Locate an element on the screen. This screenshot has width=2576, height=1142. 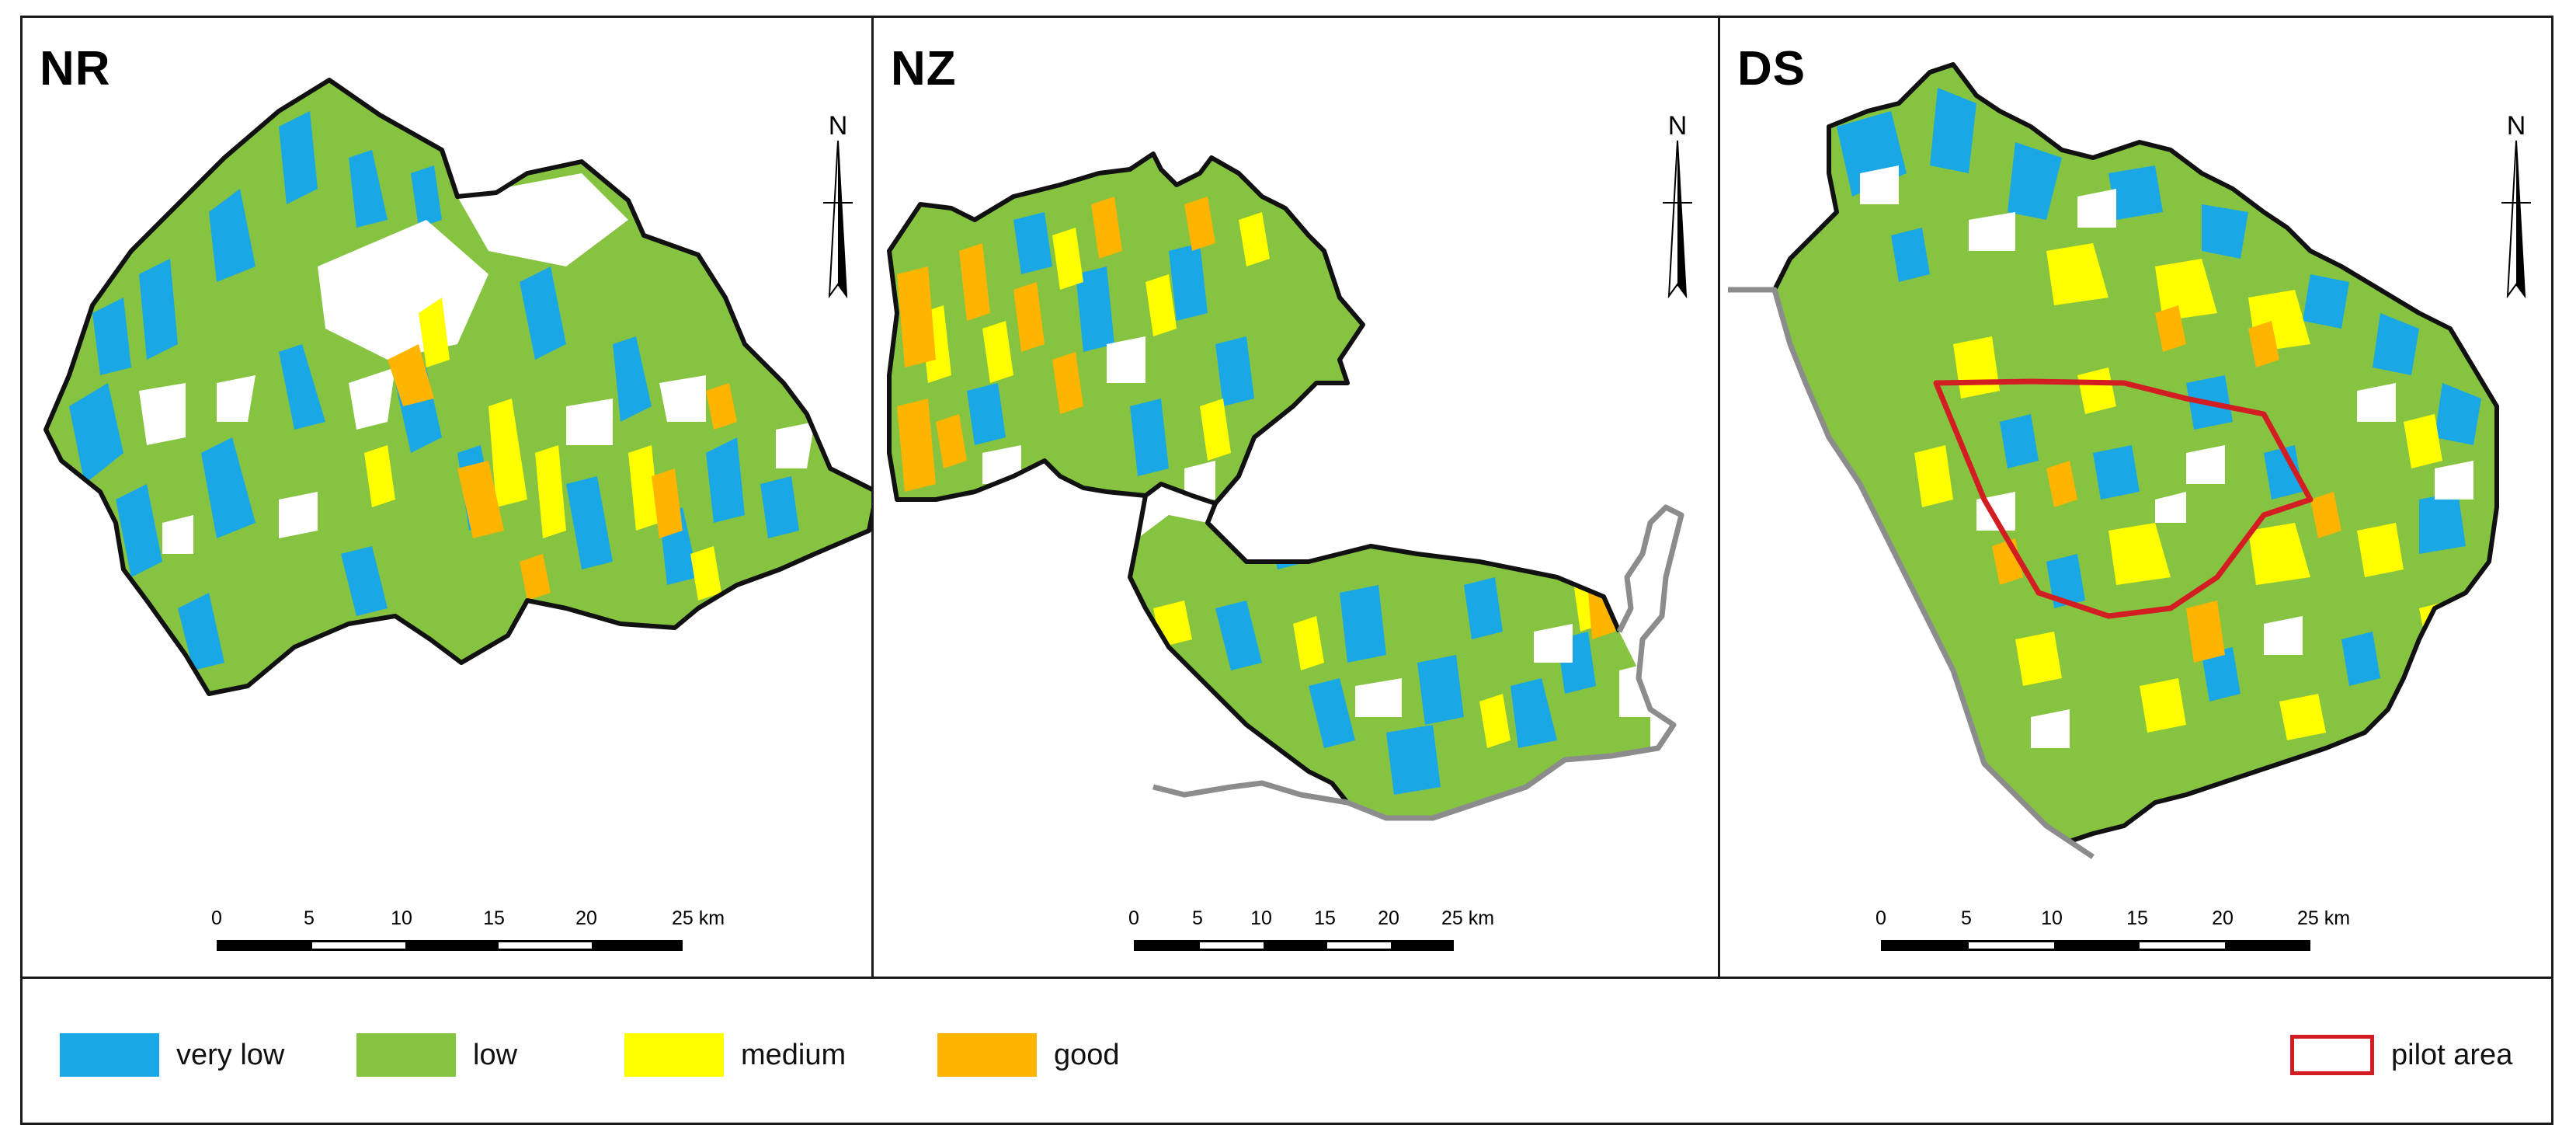
scale-bar-nz: 0 5 10 15 20 25 km is located at coordinates (1311, 934).